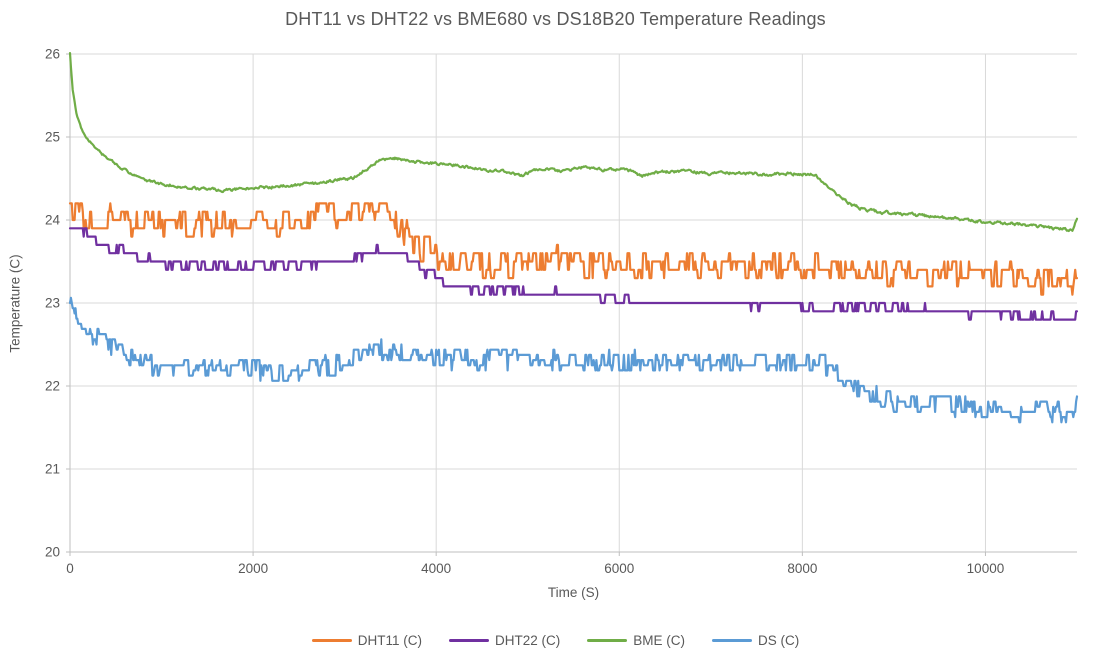 This screenshot has width=1111, height=665. Describe the element at coordinates (573, 249) in the screenshot. I see `series-line-dht11-c` at that location.